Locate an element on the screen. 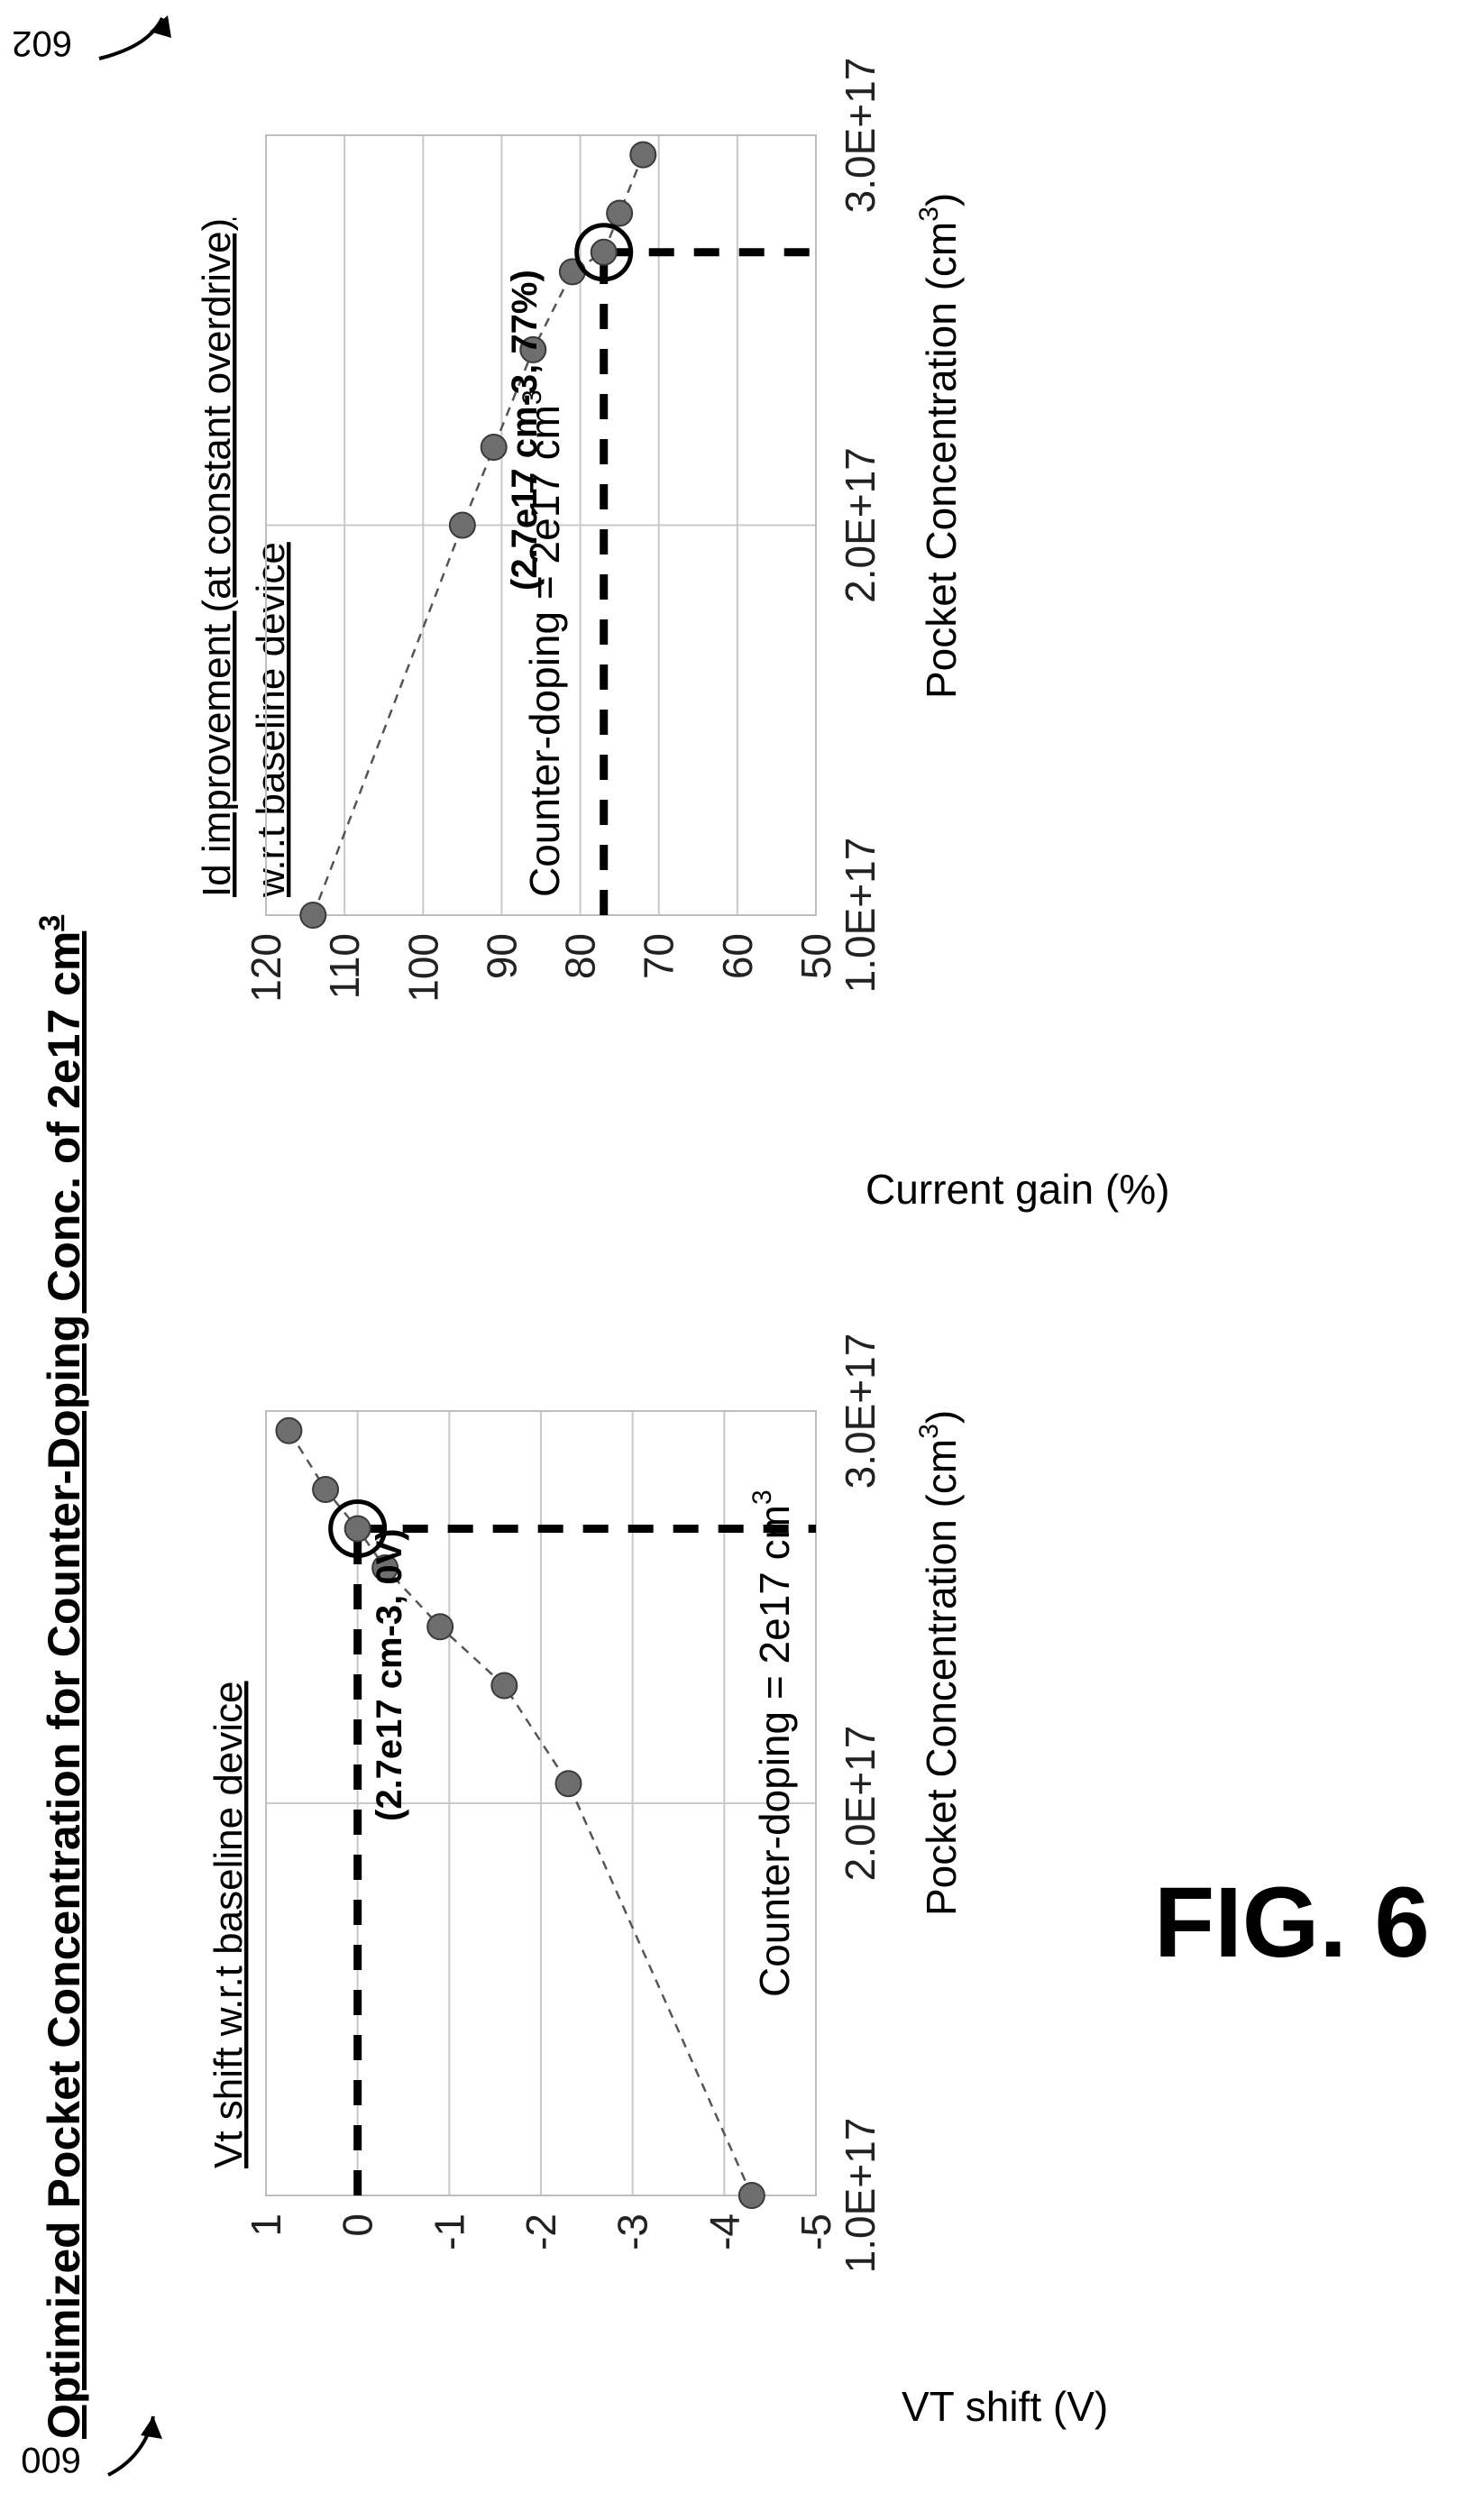  gain-chart-title: Id improvement (at constant overdrive) is located at coordinates (217, 557).